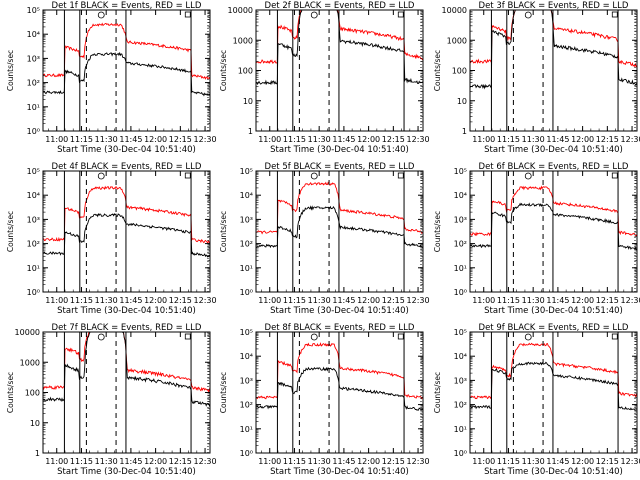 This screenshot has height=480, width=640. What do you see at coordinates (127, 6) in the screenshot?
I see `panel-title: Det 1f BLACK = Events, RED = LLD` at bounding box center [127, 6].